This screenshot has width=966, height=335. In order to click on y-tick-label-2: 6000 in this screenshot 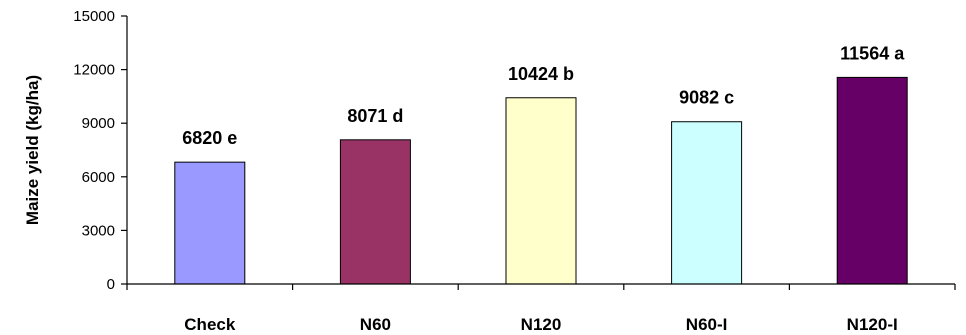, I will do `click(98, 177)`.